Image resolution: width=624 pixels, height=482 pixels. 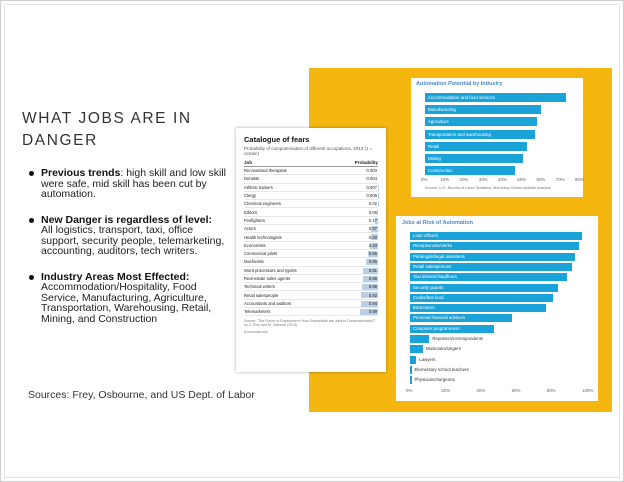 I want to click on catalog-probability: 0.007, so click(x=371, y=187).